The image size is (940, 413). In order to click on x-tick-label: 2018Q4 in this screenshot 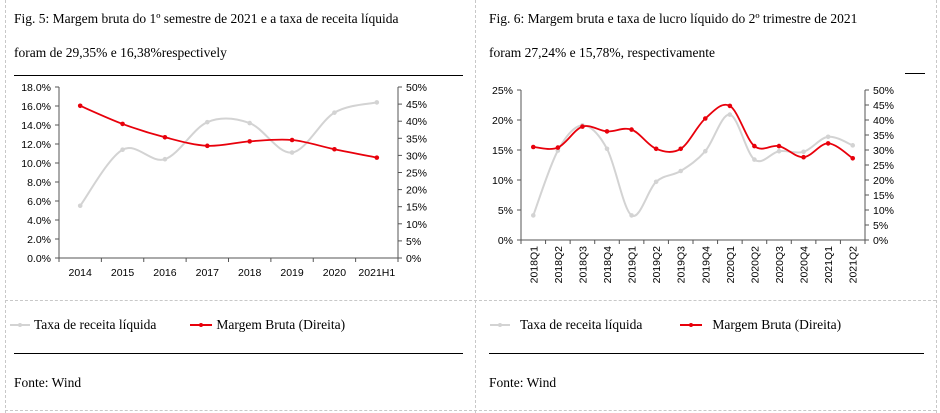, I will do `click(608, 265)`.